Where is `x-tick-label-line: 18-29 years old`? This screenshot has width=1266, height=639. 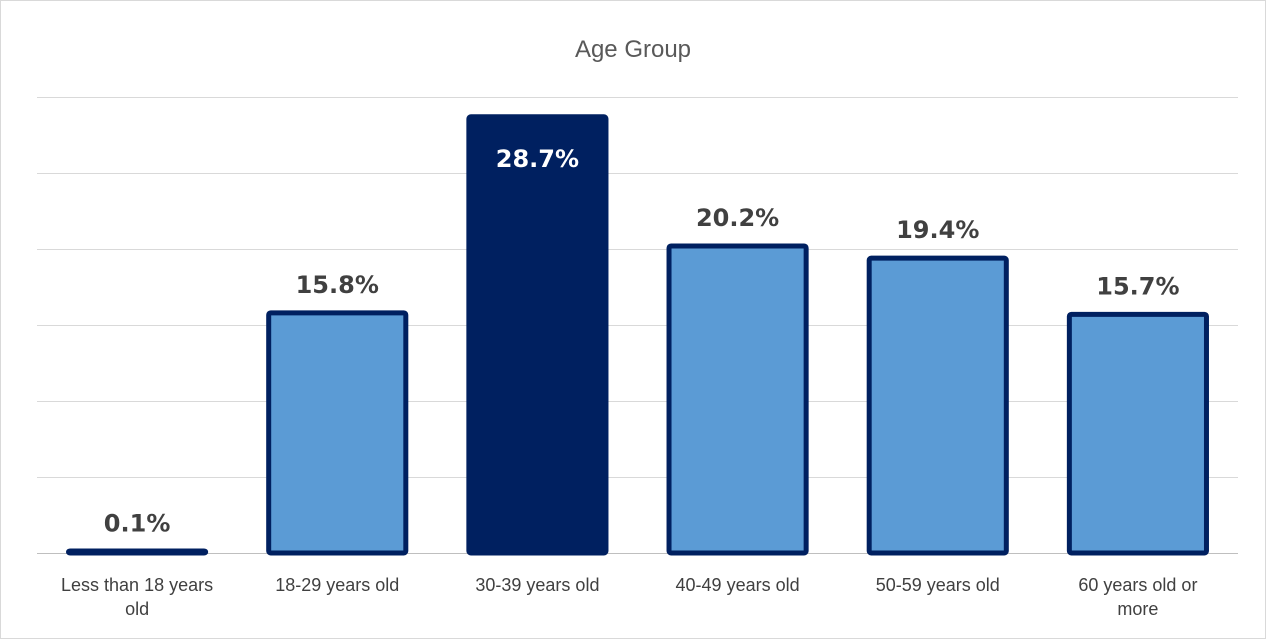 x-tick-label-line: 18-29 years old is located at coordinates (337, 585).